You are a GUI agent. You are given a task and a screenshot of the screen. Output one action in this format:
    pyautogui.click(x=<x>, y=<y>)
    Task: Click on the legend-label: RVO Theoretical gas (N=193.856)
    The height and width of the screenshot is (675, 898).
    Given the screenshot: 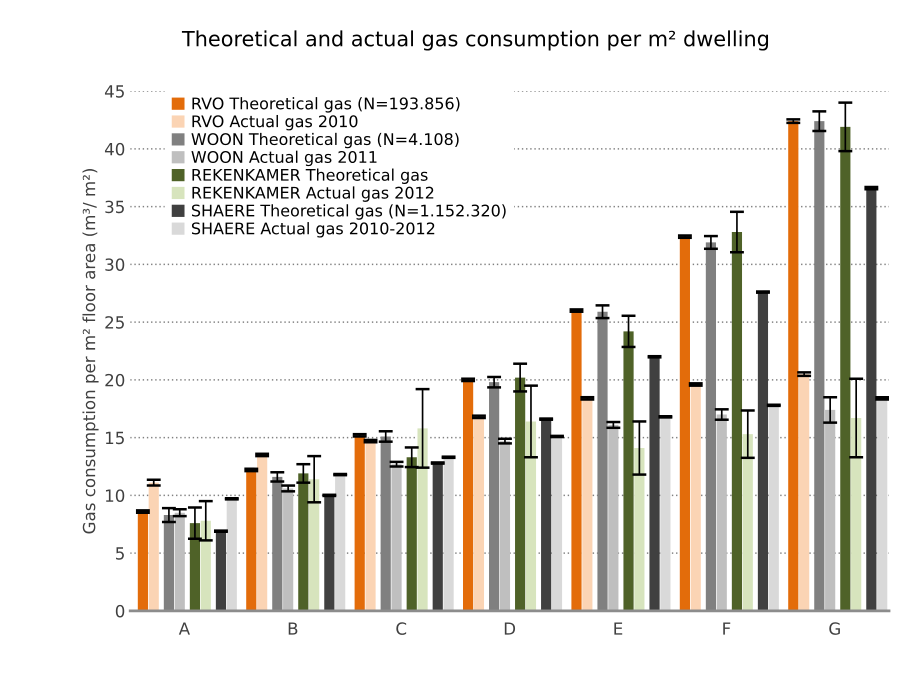 What is the action you would take?
    pyautogui.click(x=326, y=105)
    